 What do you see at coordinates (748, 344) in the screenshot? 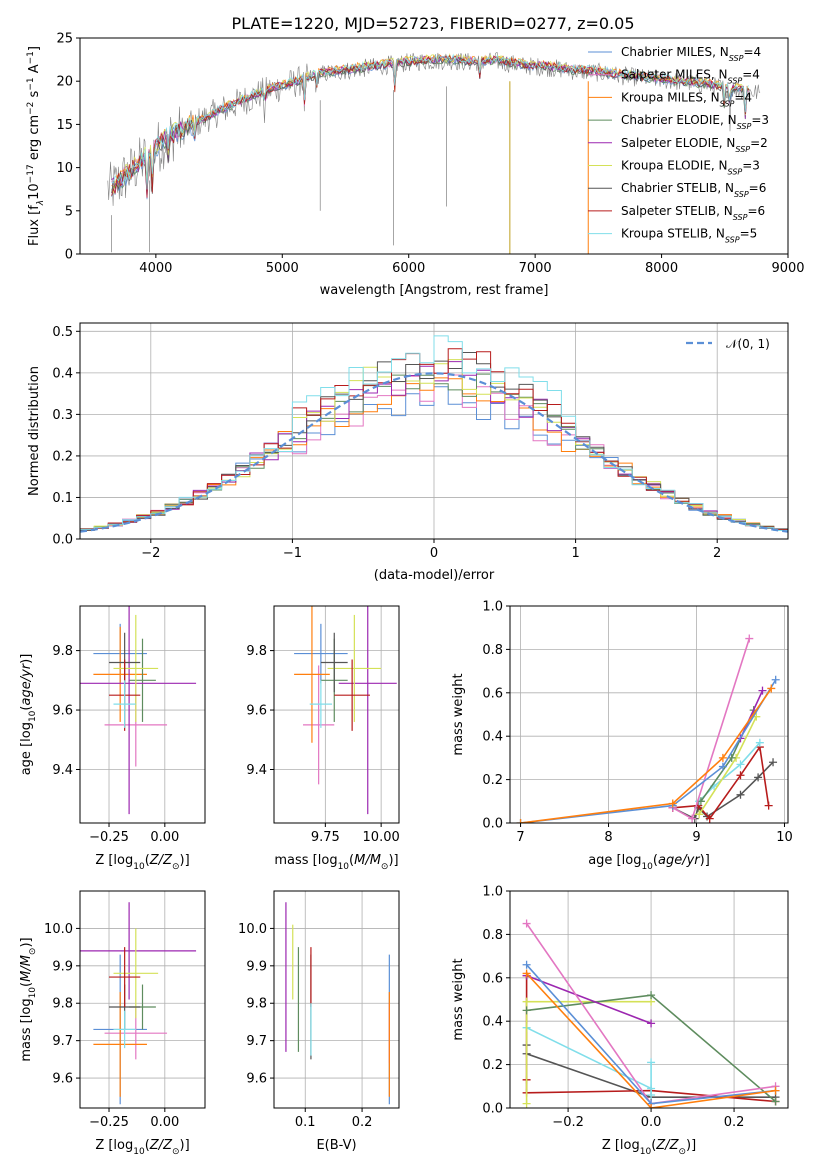
I see `legend-entry: 𝒩(0, 1)` at bounding box center [748, 344].